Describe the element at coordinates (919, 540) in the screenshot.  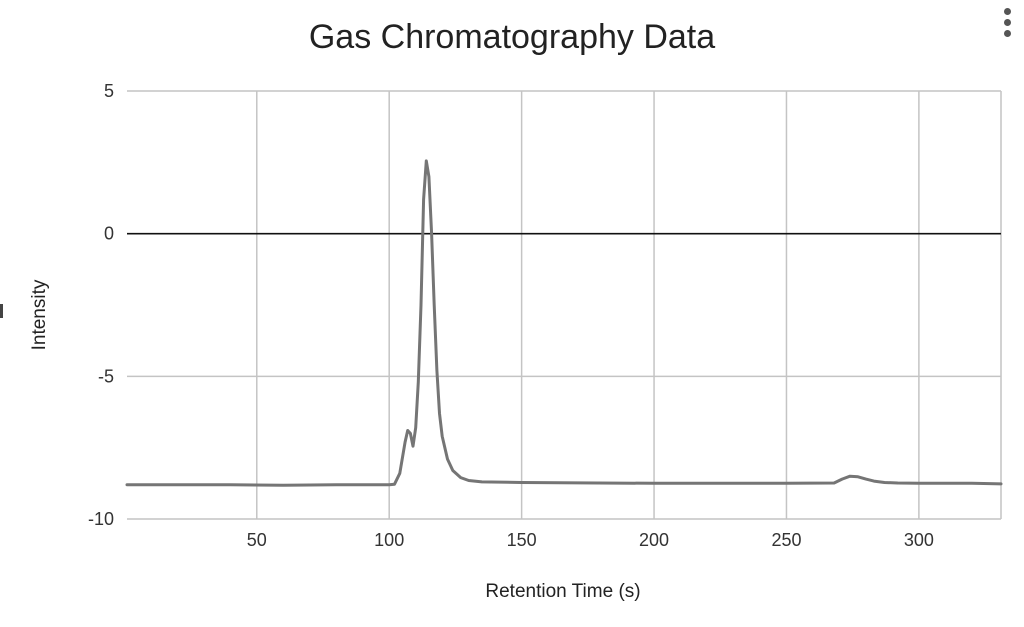
I see `x-tick-label: 300` at that location.